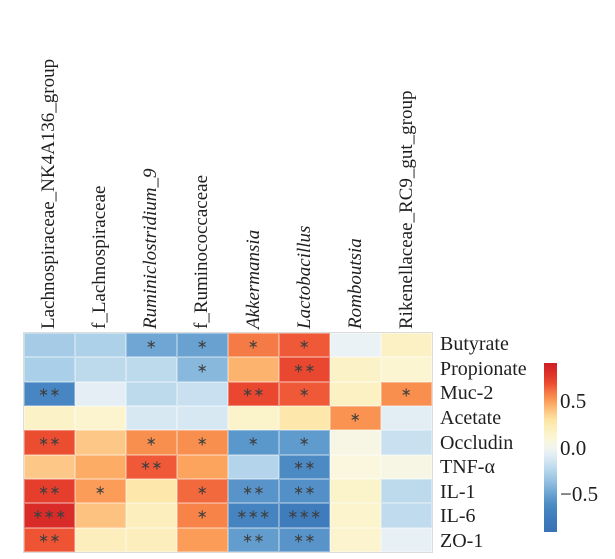 Image resolution: width=615 pixels, height=559 pixels. Describe the element at coordinates (462, 540) in the screenshot. I see `row-label: ZO-1` at that location.